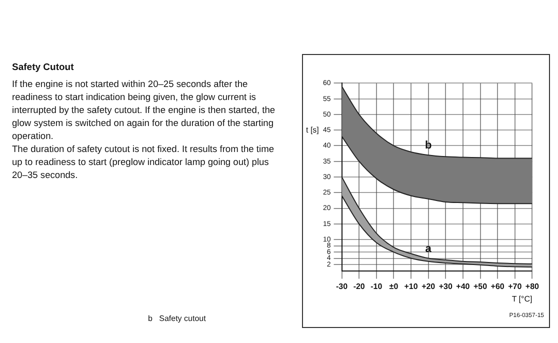 This screenshot has height=343, width=558. What do you see at coordinates (359, 286) in the screenshot?
I see `x-tick-label: -20` at bounding box center [359, 286].